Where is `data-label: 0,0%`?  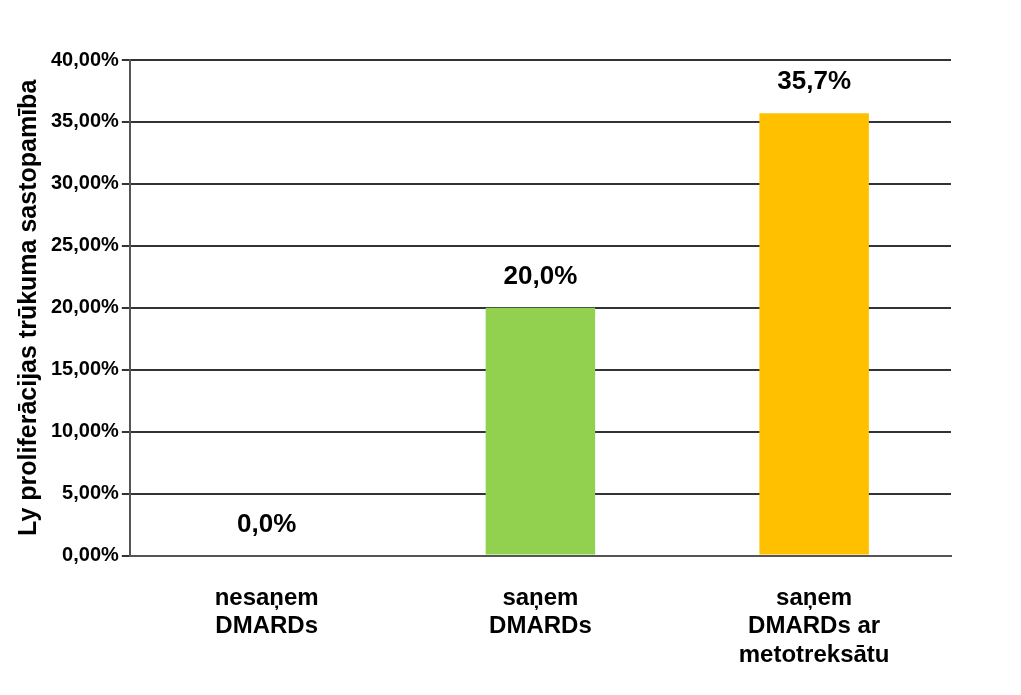 data-label: 0,0% is located at coordinates (267, 522).